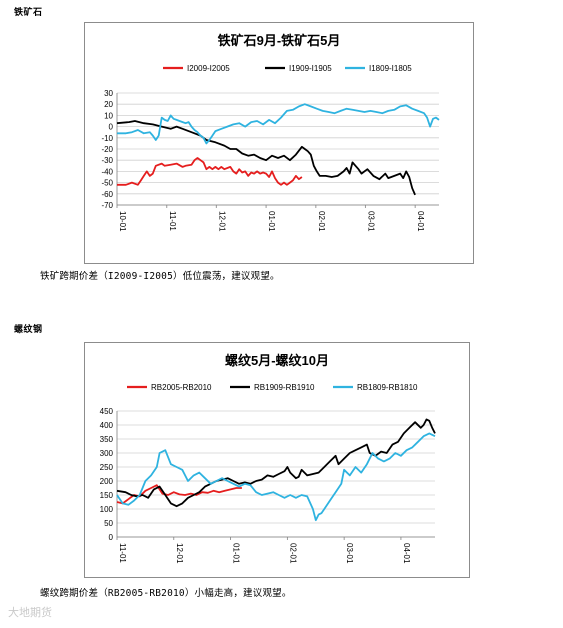  Describe the element at coordinates (108, 104) in the screenshot. I see `y-tick-label: 20` at that location.